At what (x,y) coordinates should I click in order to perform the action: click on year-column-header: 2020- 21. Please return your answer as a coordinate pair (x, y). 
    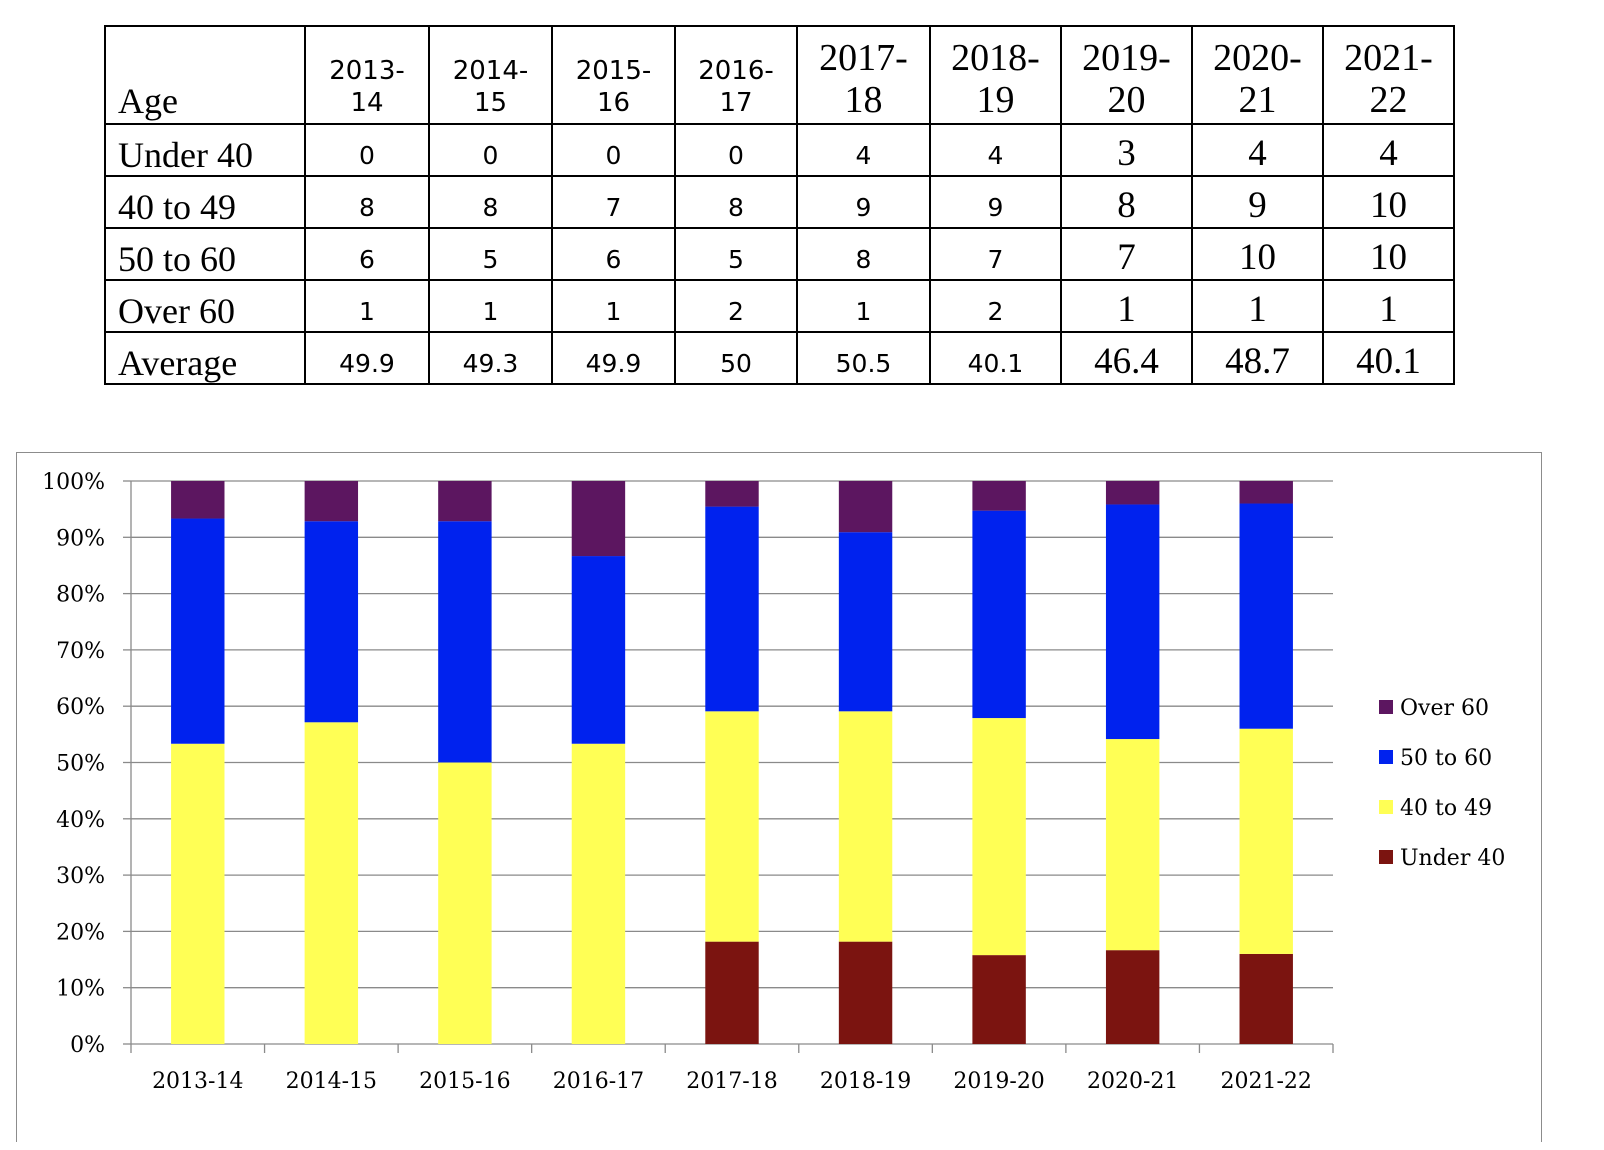
    Looking at the image, I should click on (1257, 75).